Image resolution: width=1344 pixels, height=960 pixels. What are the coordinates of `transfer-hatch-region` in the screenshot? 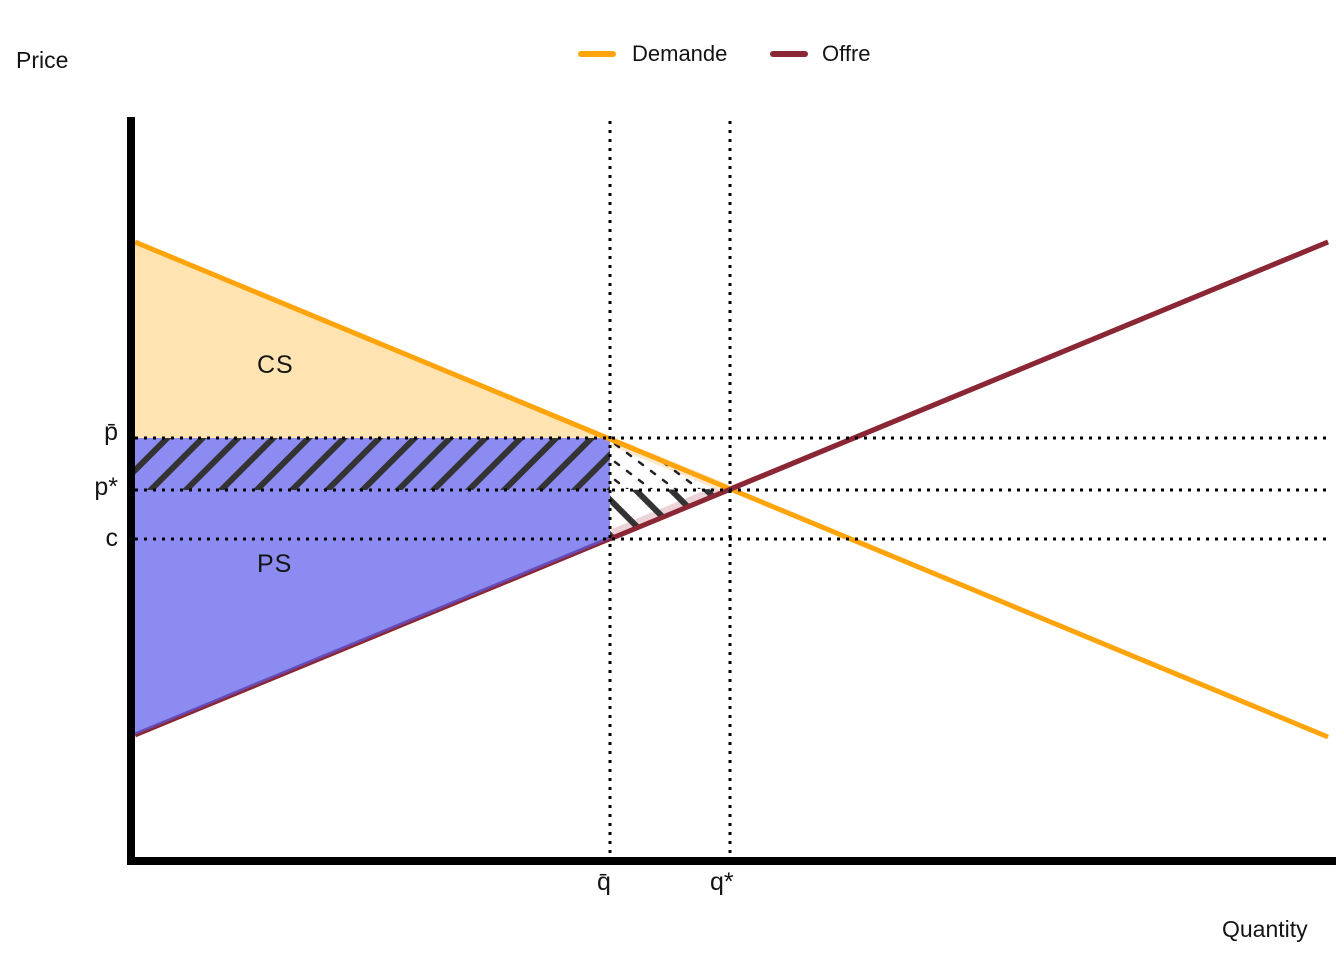 It's located at (372, 464).